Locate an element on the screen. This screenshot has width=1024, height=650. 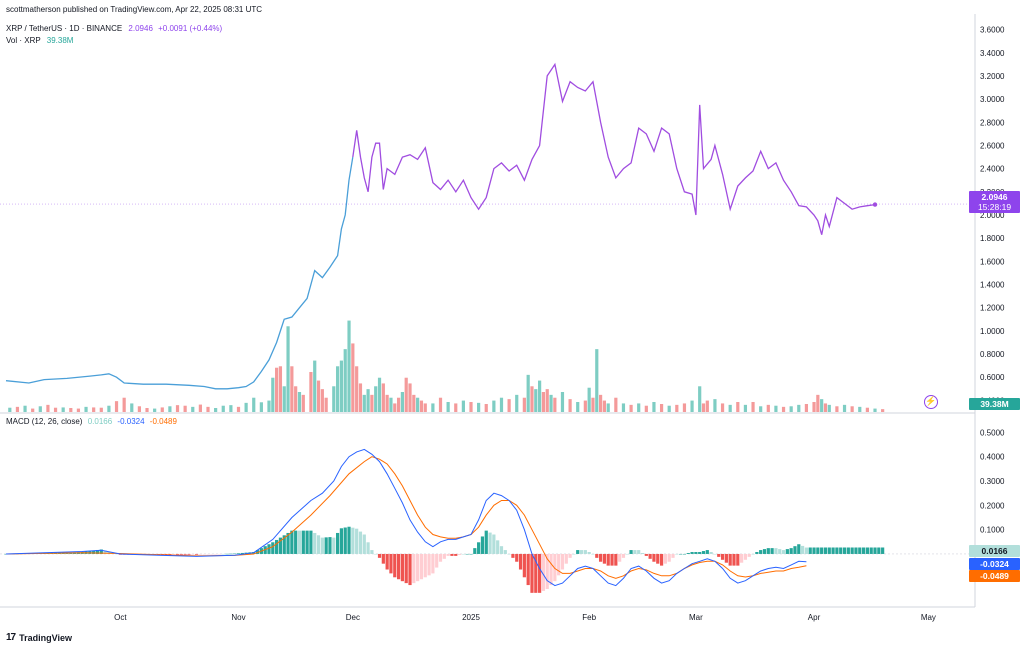
volume-value: 39.38M is located at coordinates (60, 40).